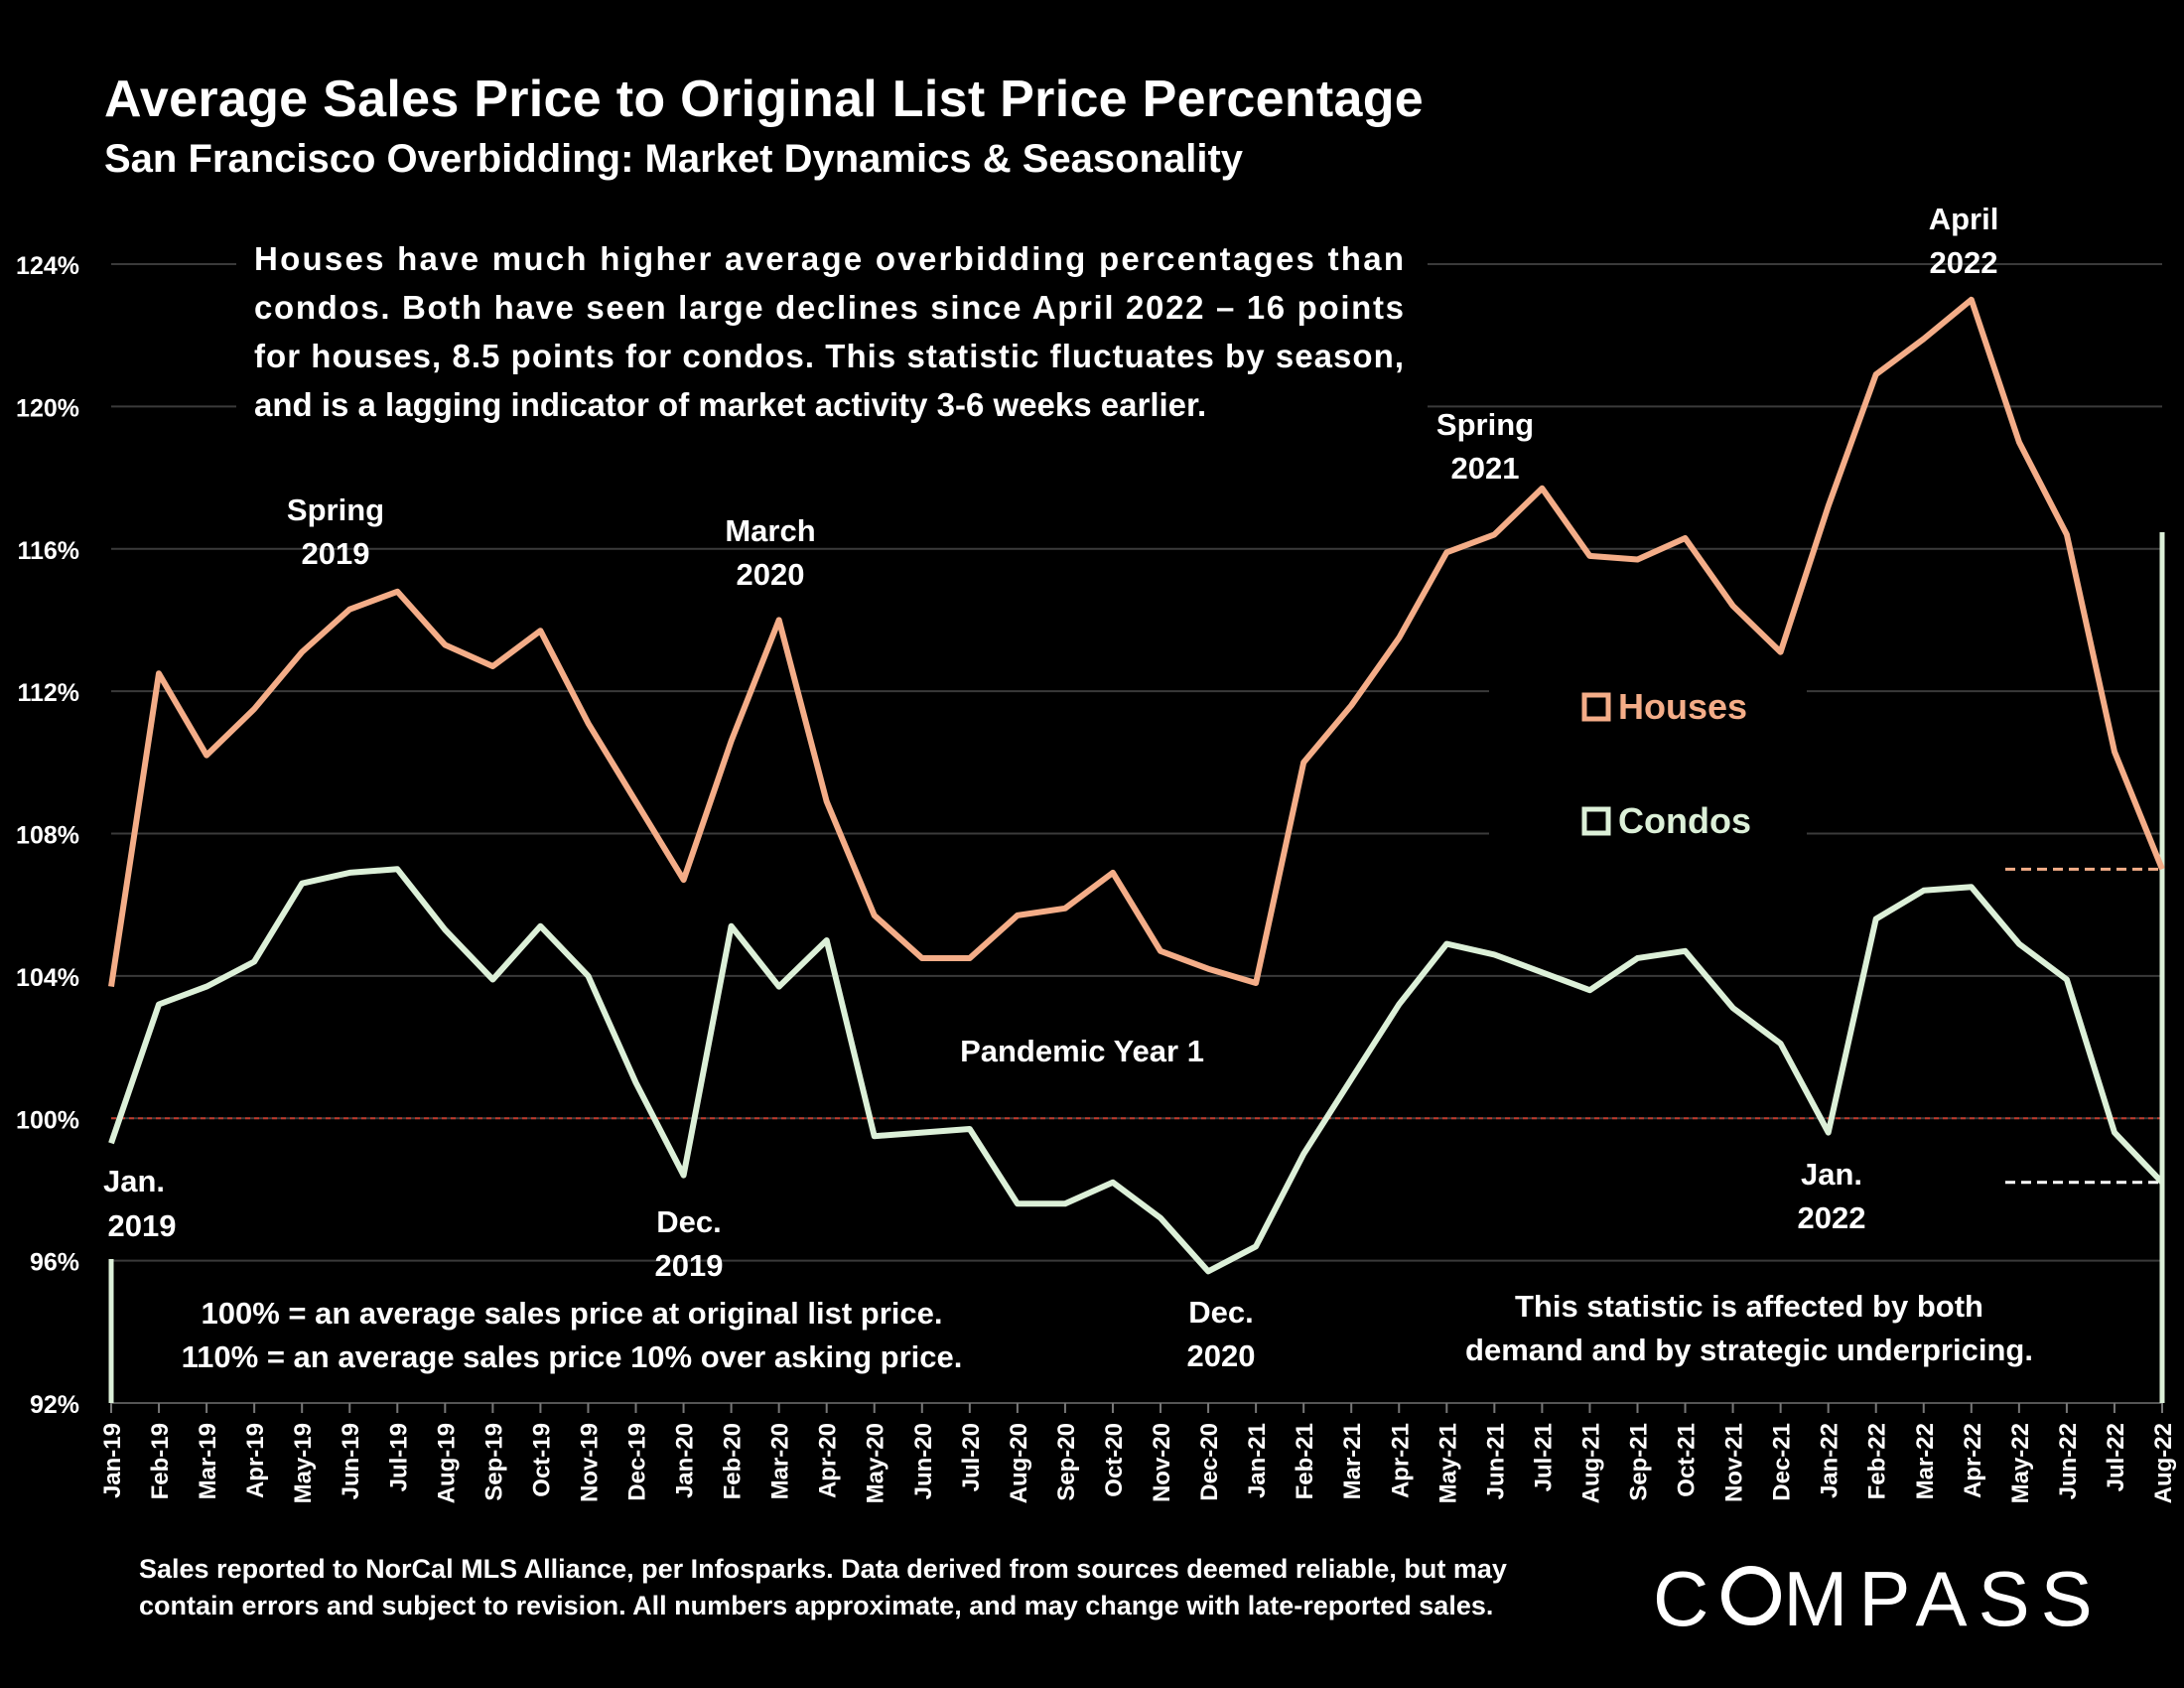  Describe the element at coordinates (876, 1463) in the screenshot. I see `x-tick-label: May-20` at that location.